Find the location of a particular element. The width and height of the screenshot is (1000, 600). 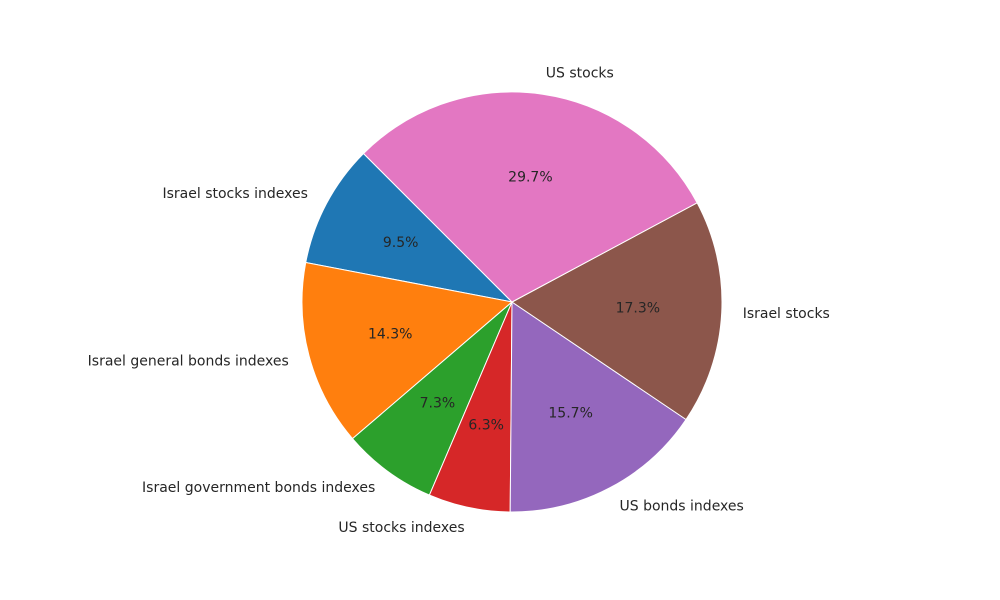

pie-slice-us-bonds-indexes is located at coordinates (598, 407).